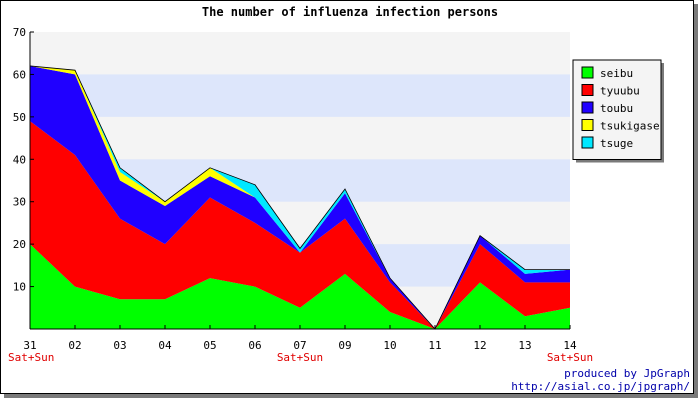 Image resolution: width=700 pixels, height=400 pixels. Describe the element at coordinates (19, 244) in the screenshot. I see `y-tick-label: 20` at that location.